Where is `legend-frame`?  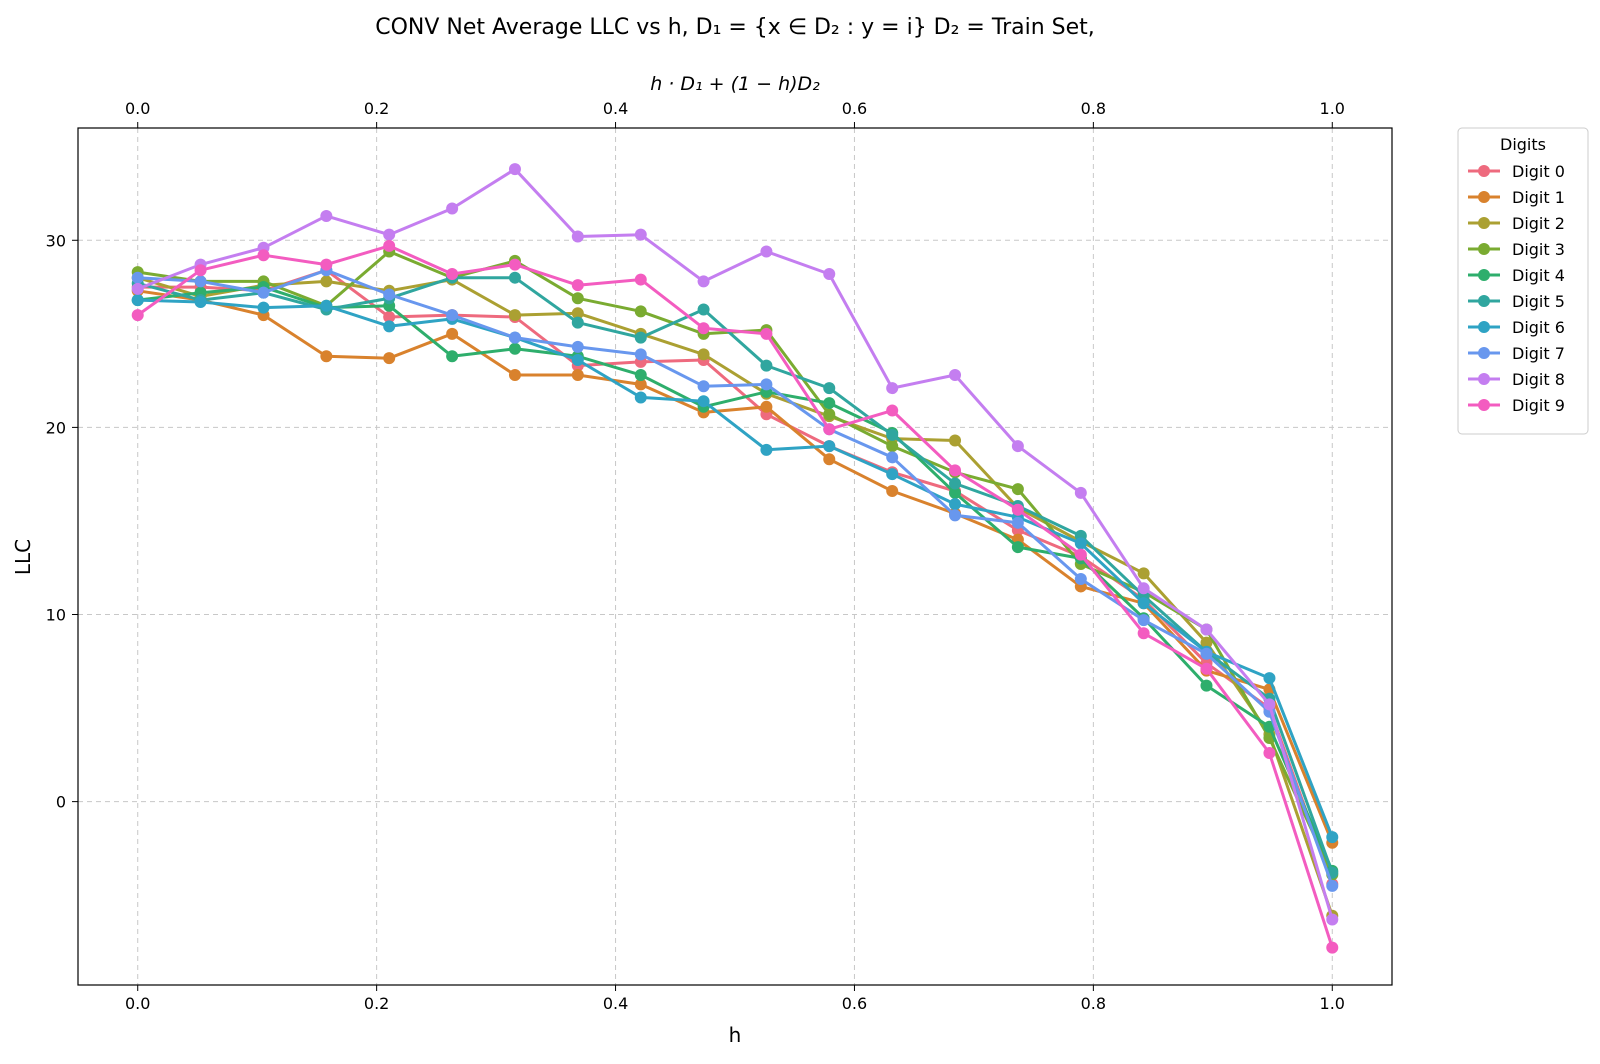 legend-frame is located at coordinates (1523, 281).